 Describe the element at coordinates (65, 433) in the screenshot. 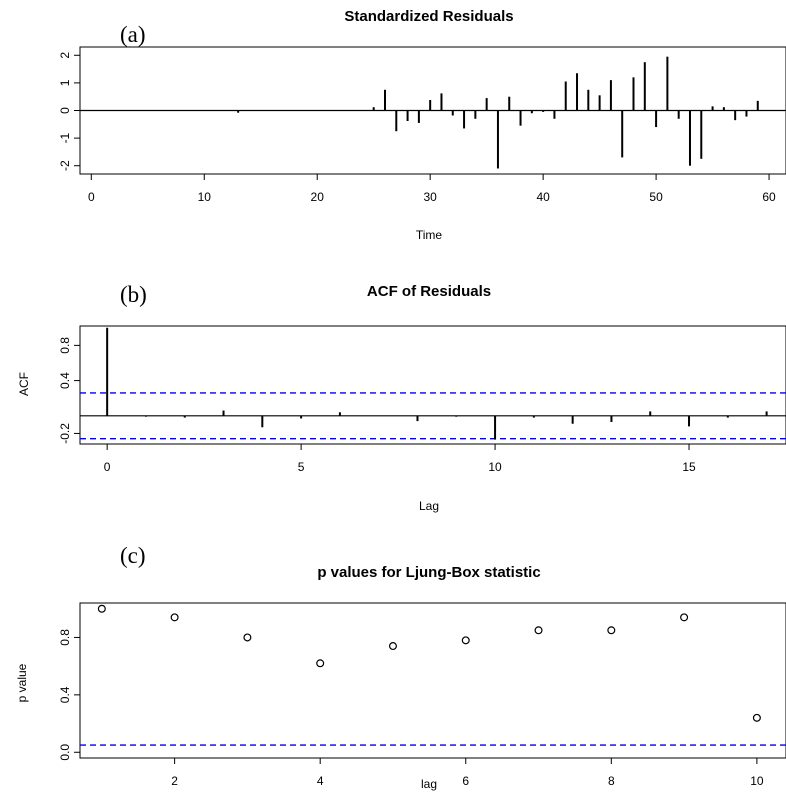

I see `y-tick-label: -0.2` at that location.